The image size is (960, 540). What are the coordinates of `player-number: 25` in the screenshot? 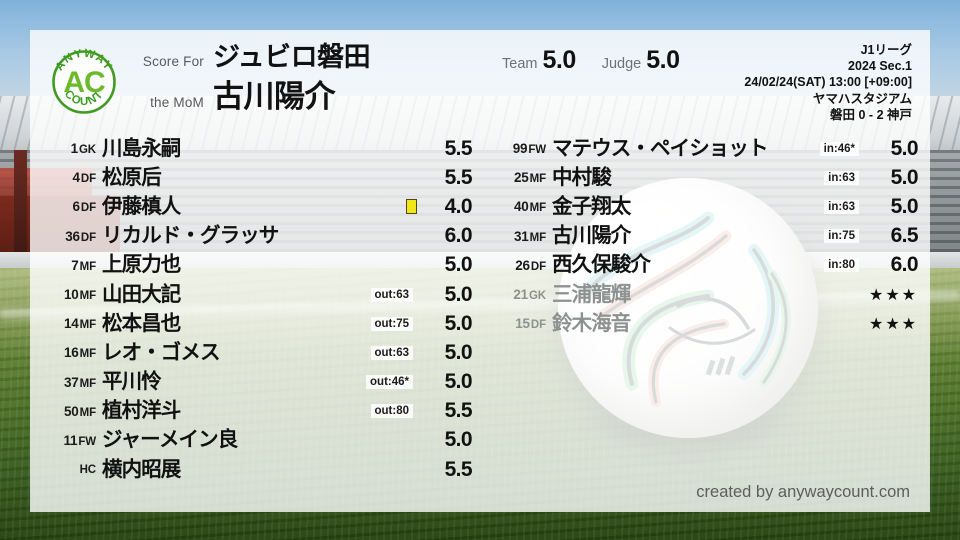 It's located at (521, 178).